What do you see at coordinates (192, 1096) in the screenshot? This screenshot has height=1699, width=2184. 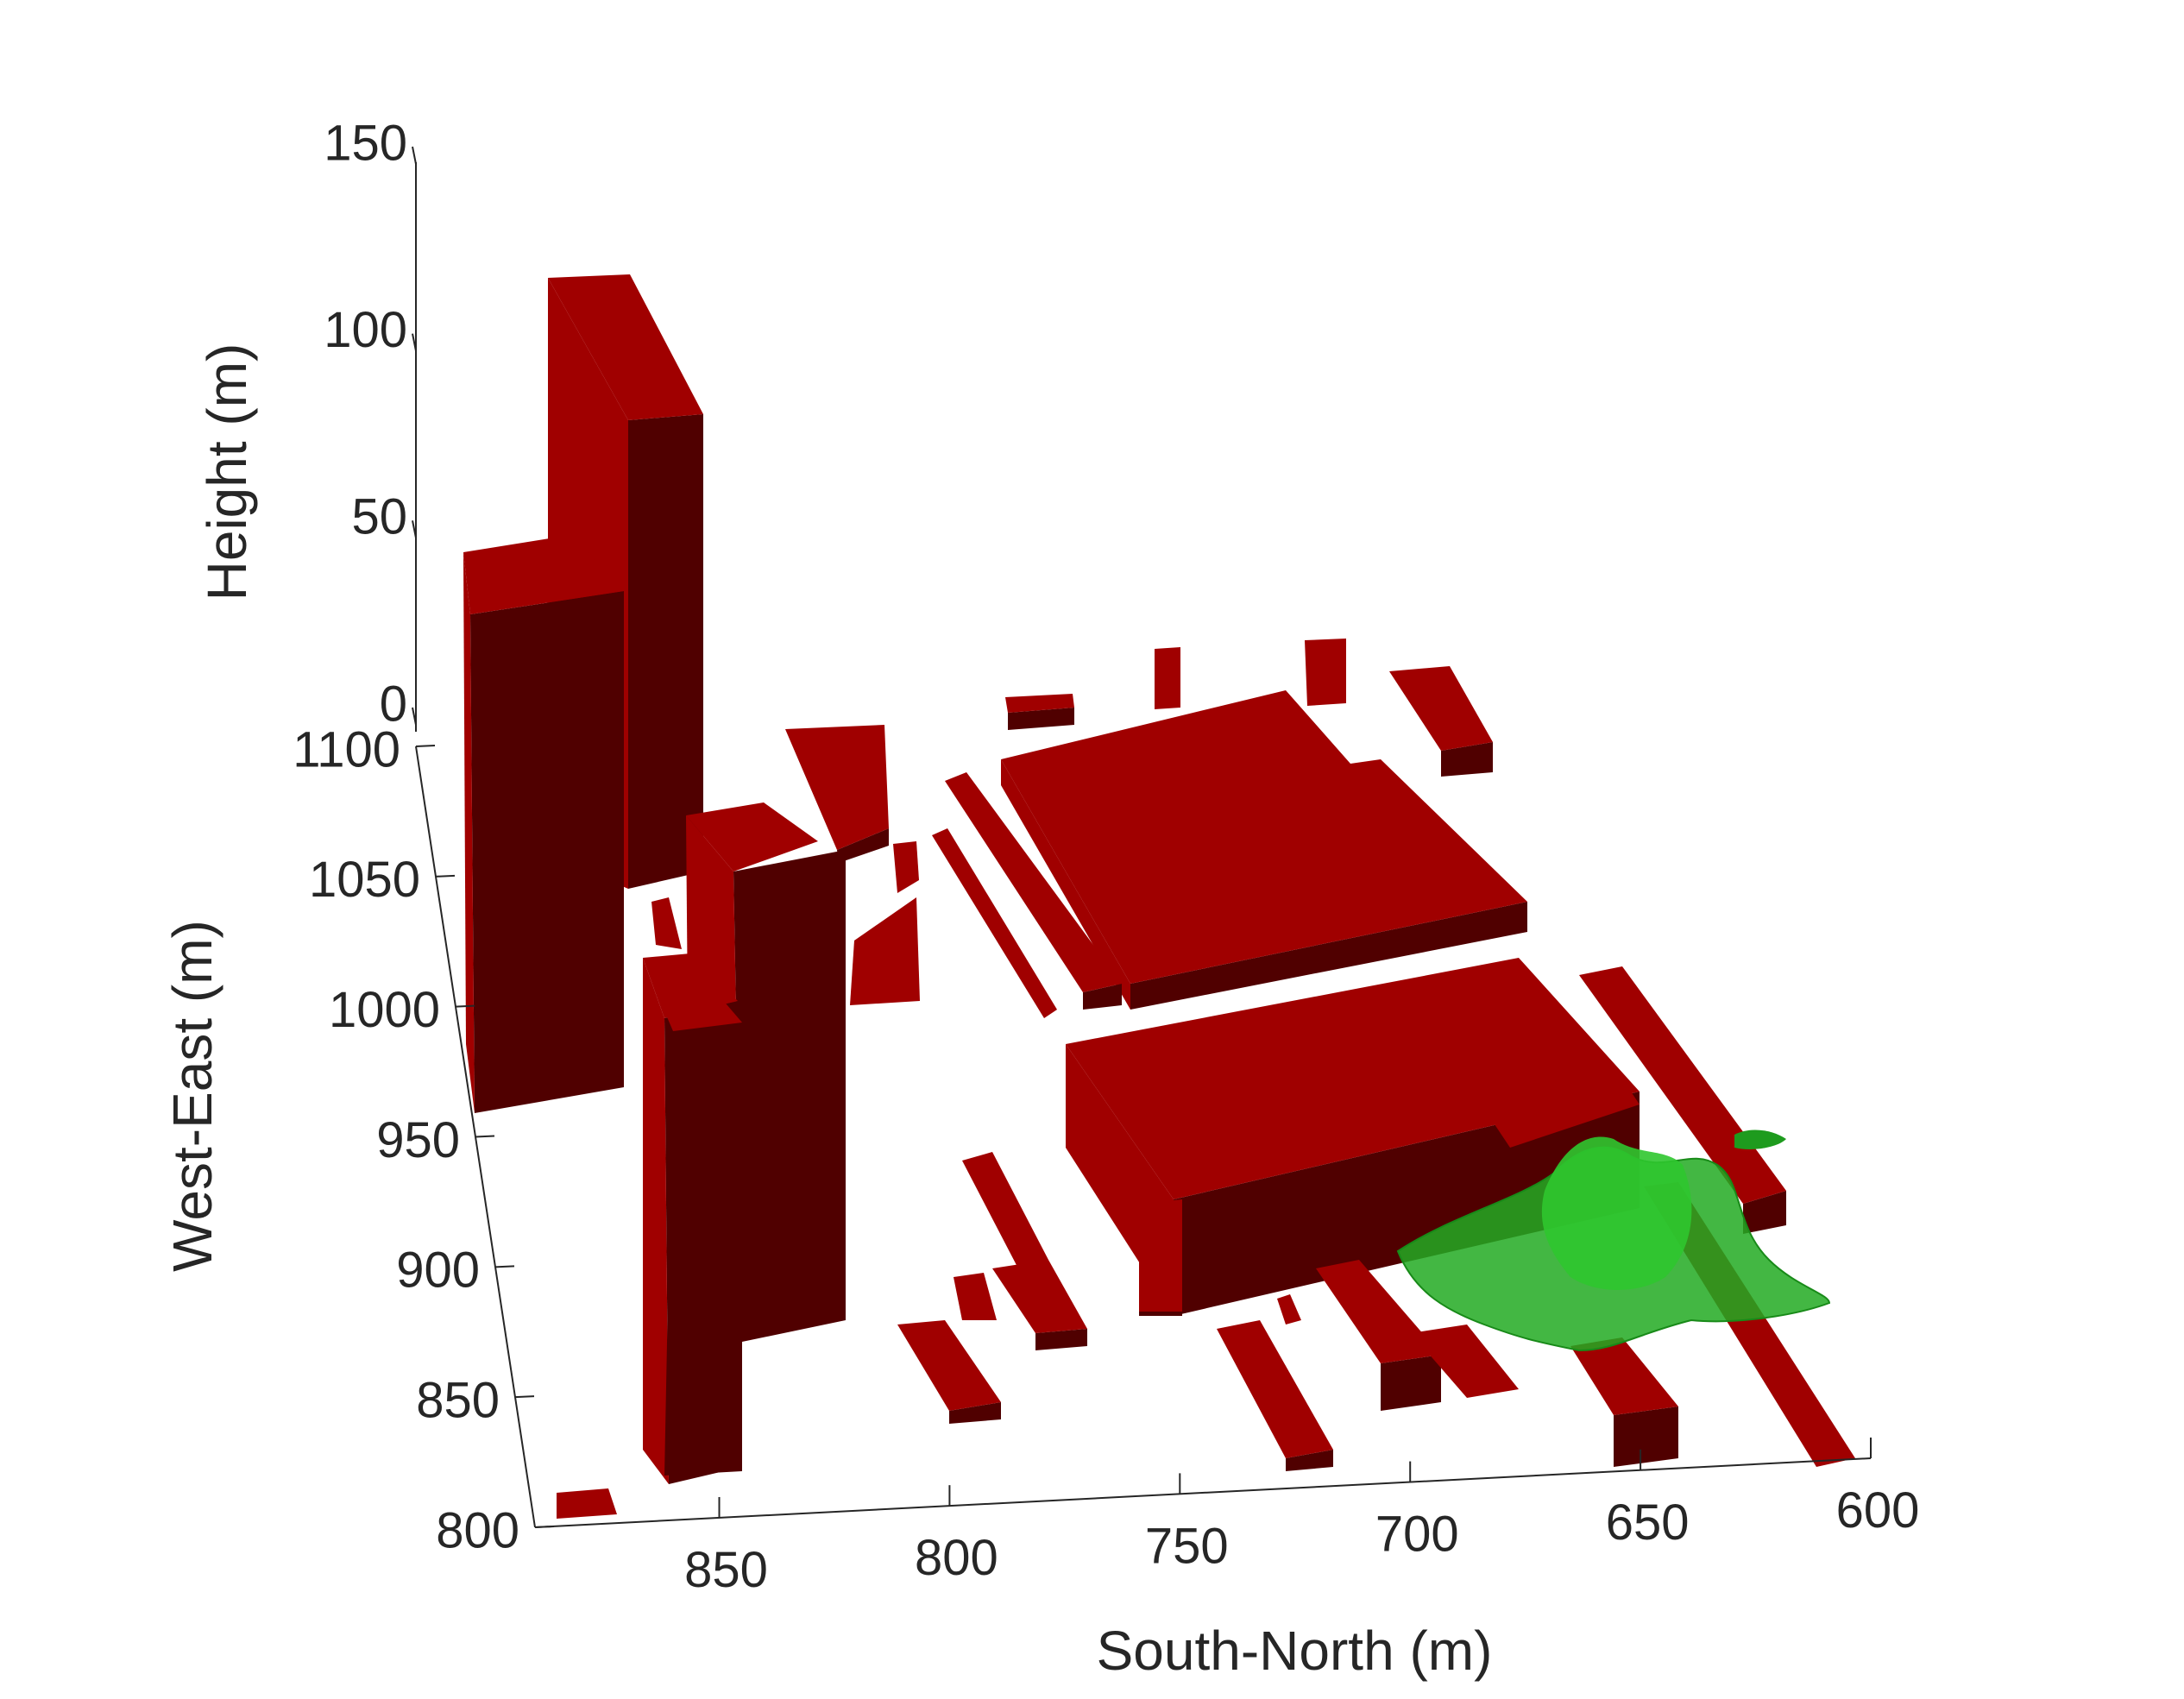 I see `y-axis-label: West-East (m)` at bounding box center [192, 1096].